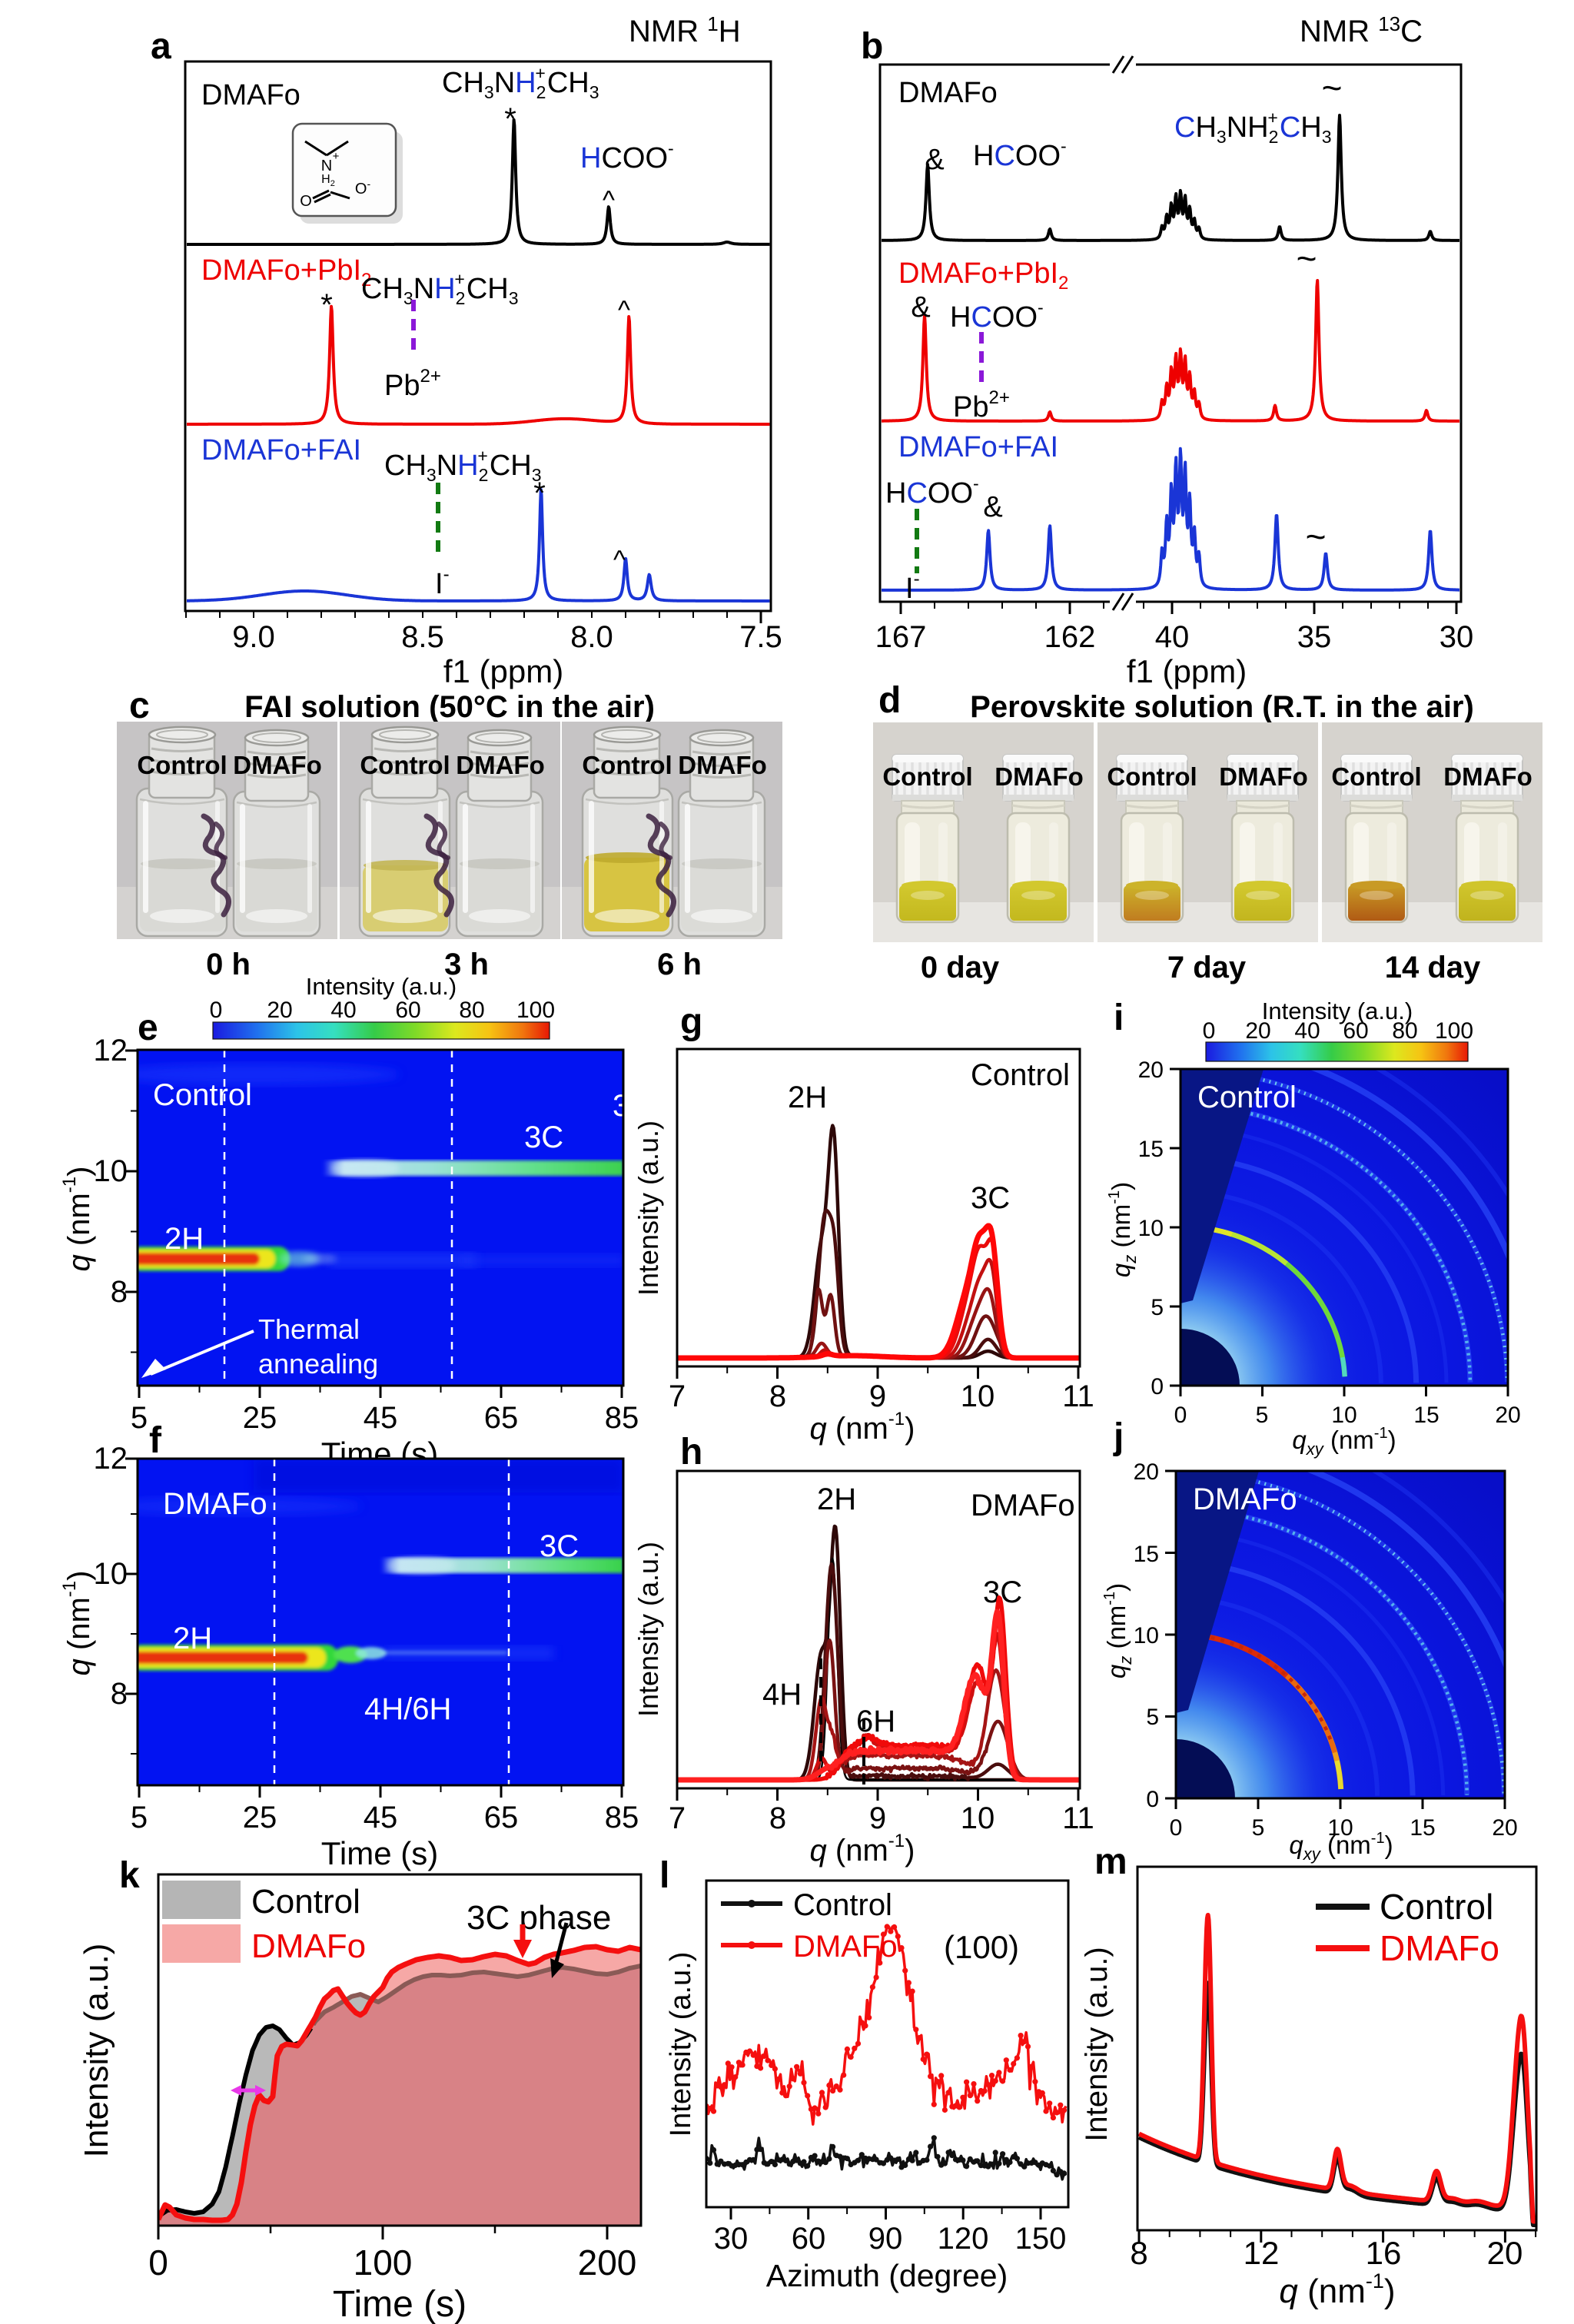 Image resolution: width=1574 pixels, height=2324 pixels. I want to click on svg-text: 15, so click(1151, 1149).